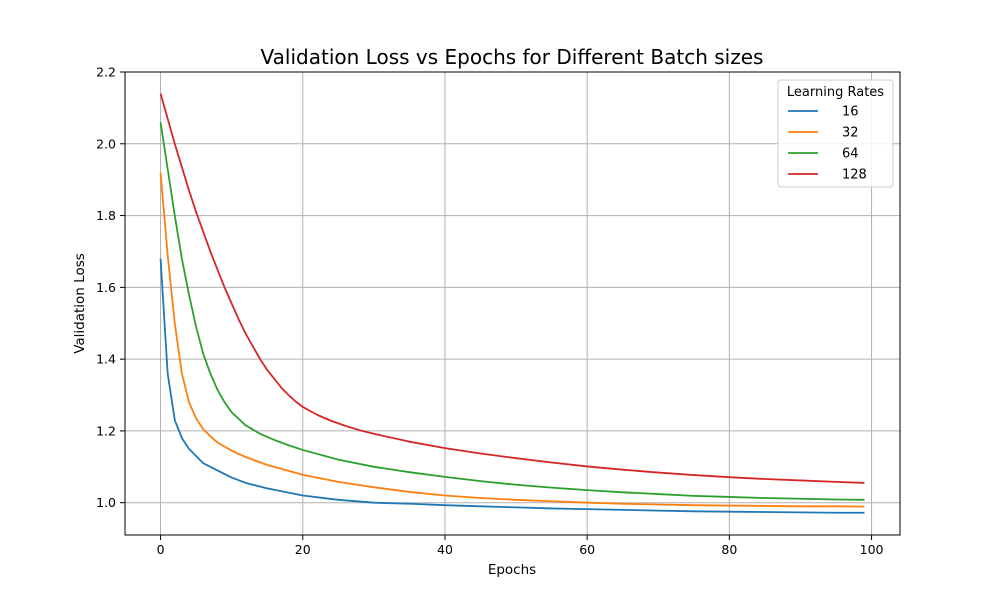 The image size is (1000, 600). I want to click on y-tick-label: 1.6, so click(106, 287).